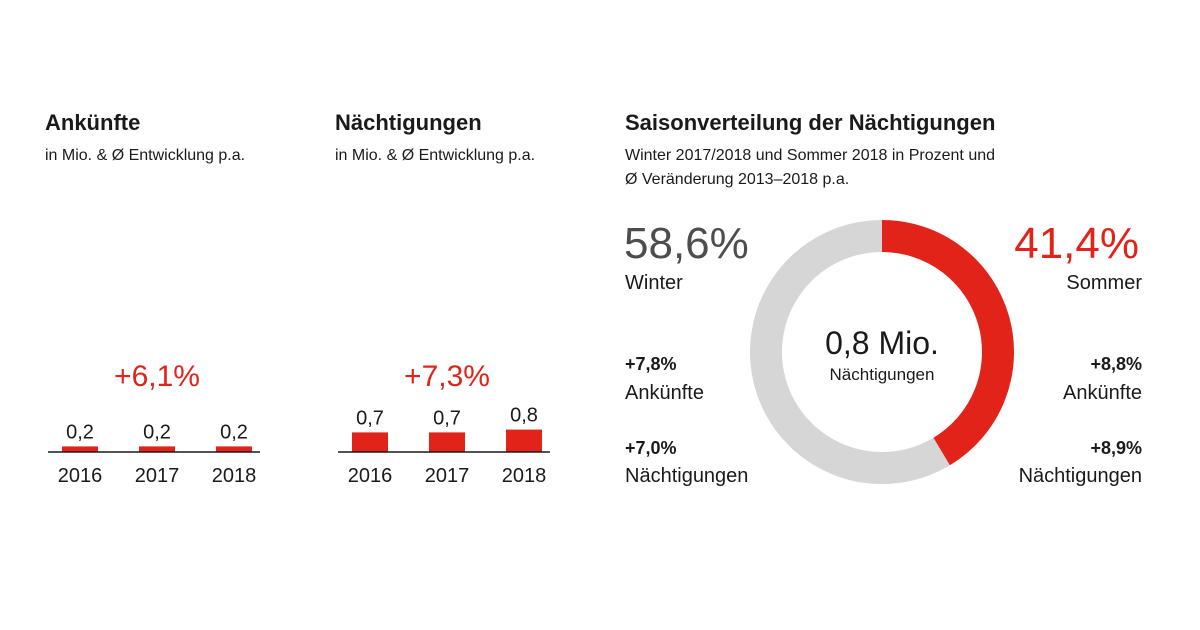 This screenshot has height=630, width=1200. I want to click on arrivals-value-label-2016: 0,2, so click(80, 432).